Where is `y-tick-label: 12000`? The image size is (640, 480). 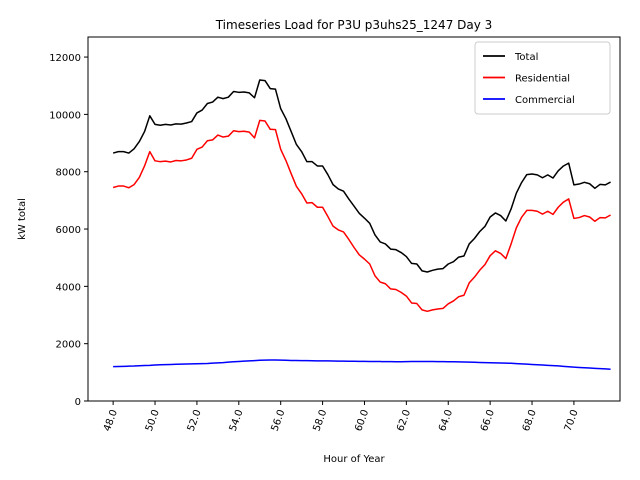 y-tick-label: 12000 is located at coordinates (65, 58).